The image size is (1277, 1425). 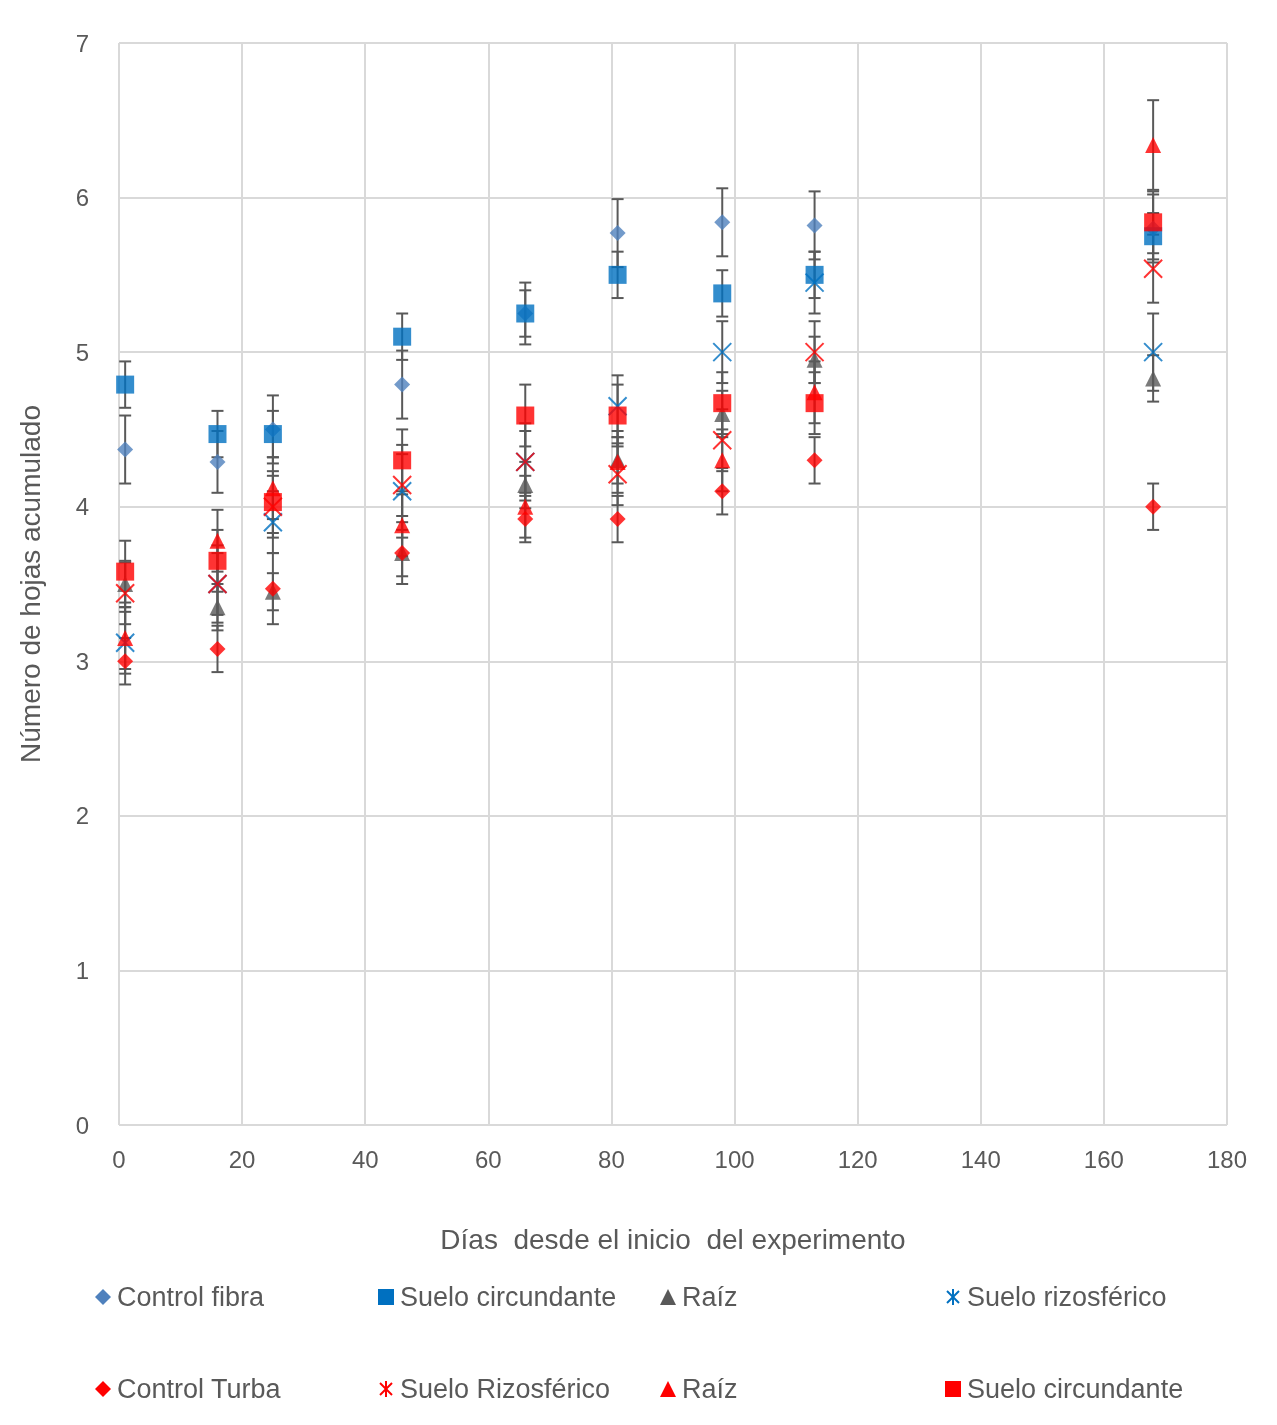 I want to click on x-axis-title: Días desde el inicio del experimento, so click(x=673, y=1239).